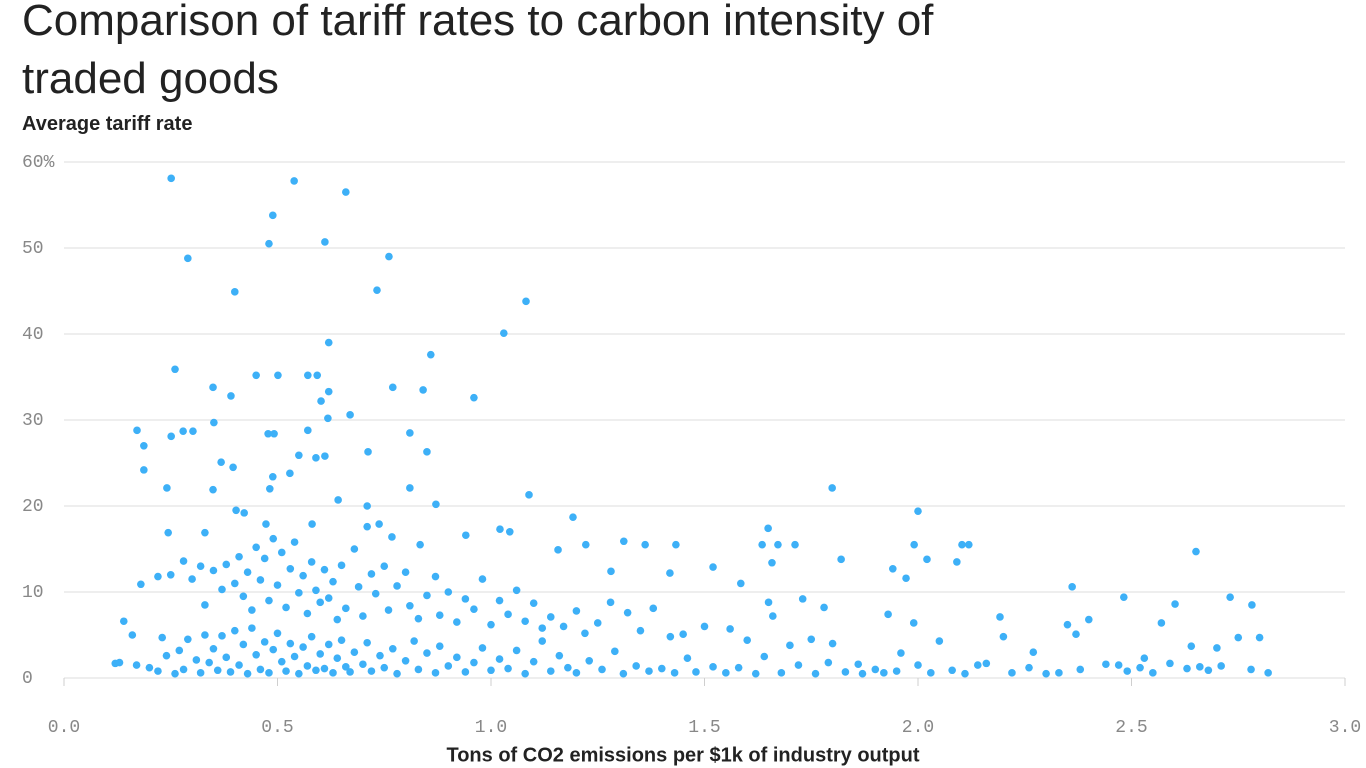 This screenshot has width=1366, height=768. What do you see at coordinates (33, 421) in the screenshot?
I see `y-tick-label: 30` at bounding box center [33, 421].